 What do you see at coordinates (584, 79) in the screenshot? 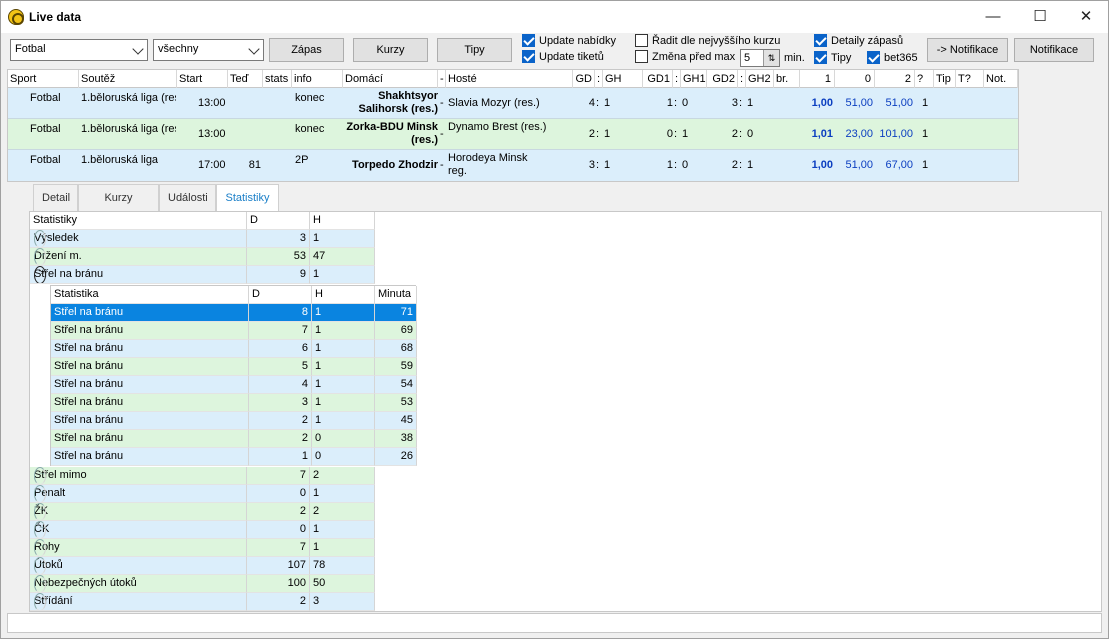
I see `col-gd: GD` at bounding box center [584, 79].